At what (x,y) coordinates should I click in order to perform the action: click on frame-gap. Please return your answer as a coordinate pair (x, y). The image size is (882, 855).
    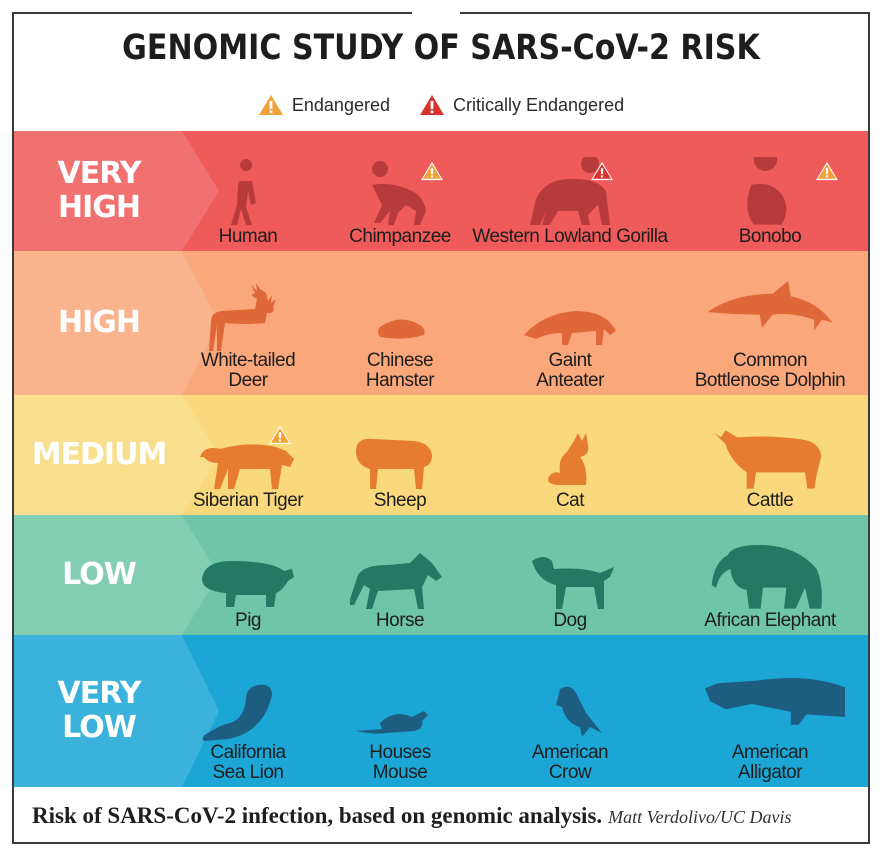
    Looking at the image, I should click on (436, 12).